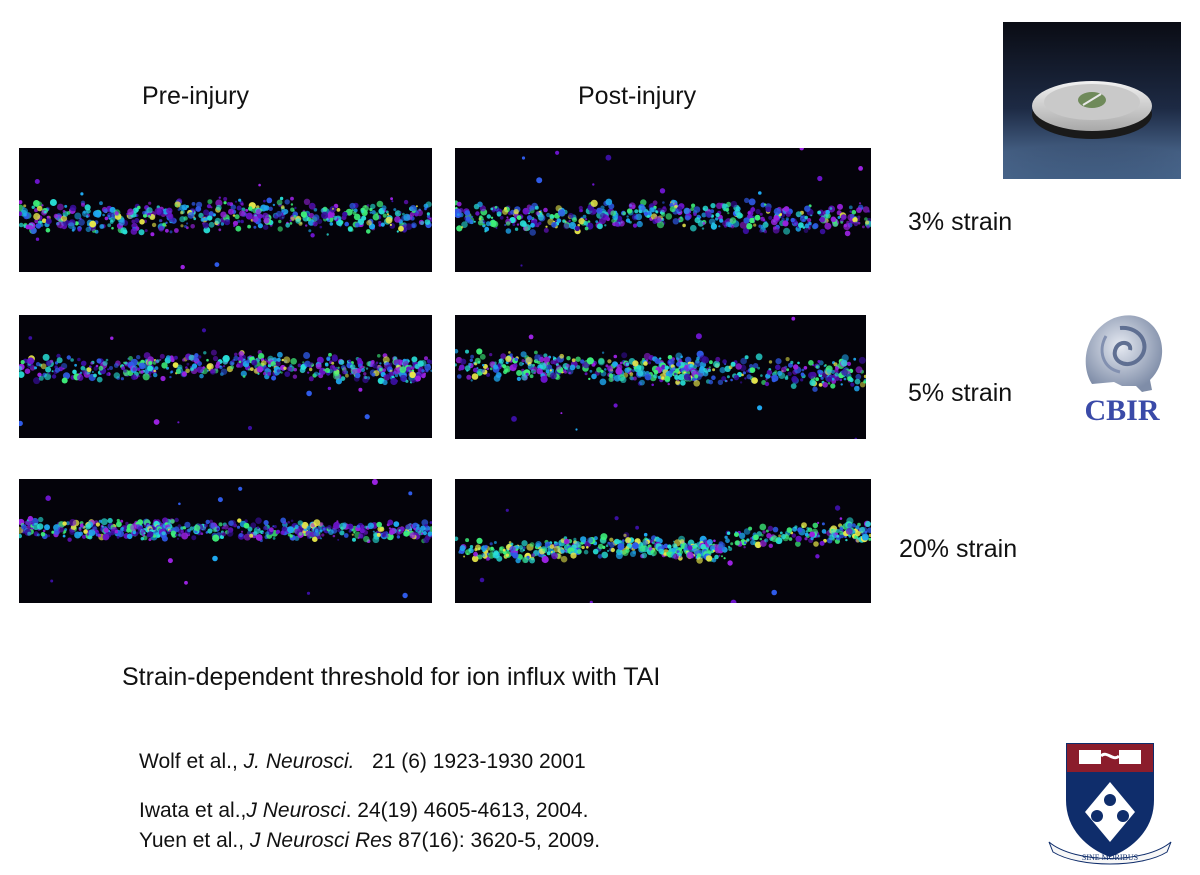  Describe the element at coordinates (1122, 371) in the screenshot. I see `cbir-spiral-head-logo: CBIR` at that location.